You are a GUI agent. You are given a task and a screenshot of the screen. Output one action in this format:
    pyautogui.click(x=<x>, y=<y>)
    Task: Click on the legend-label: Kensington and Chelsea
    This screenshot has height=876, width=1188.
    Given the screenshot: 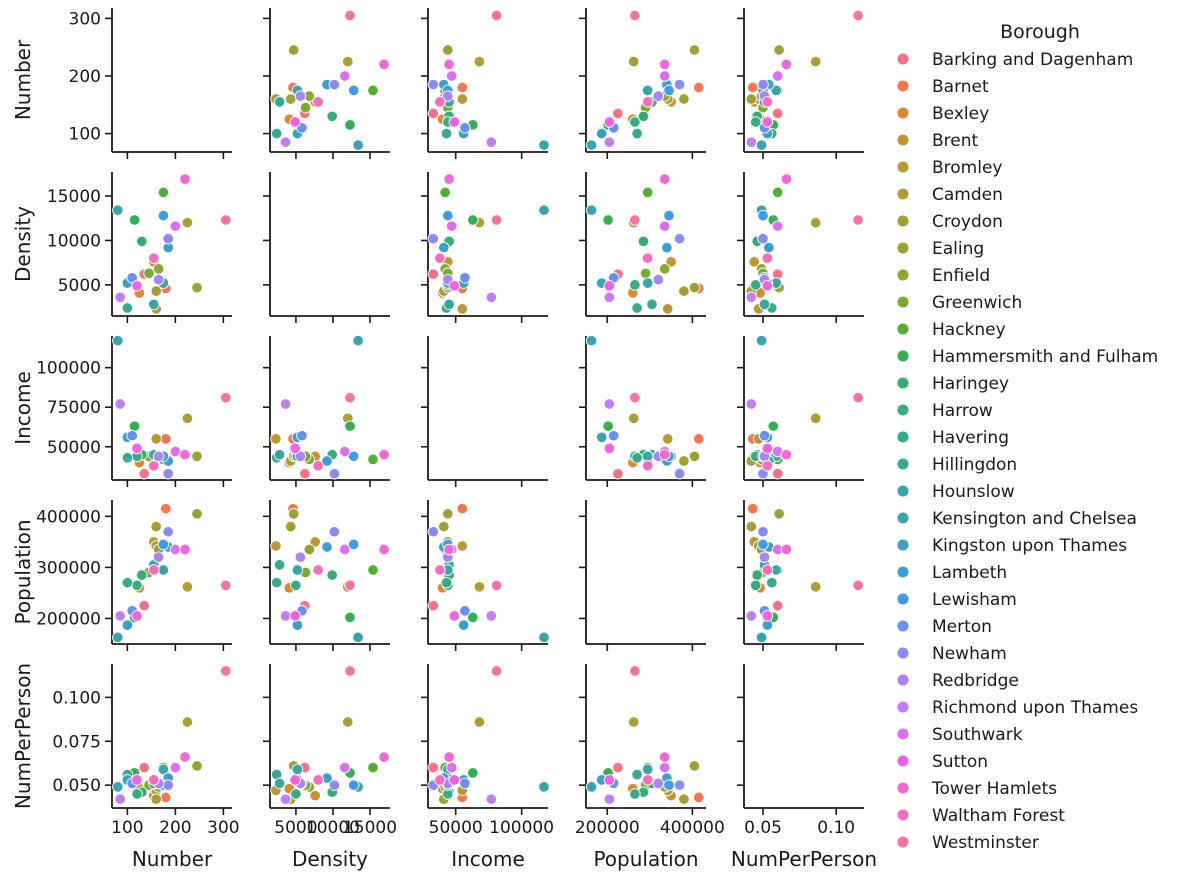 What is the action you would take?
    pyautogui.click(x=1034, y=519)
    